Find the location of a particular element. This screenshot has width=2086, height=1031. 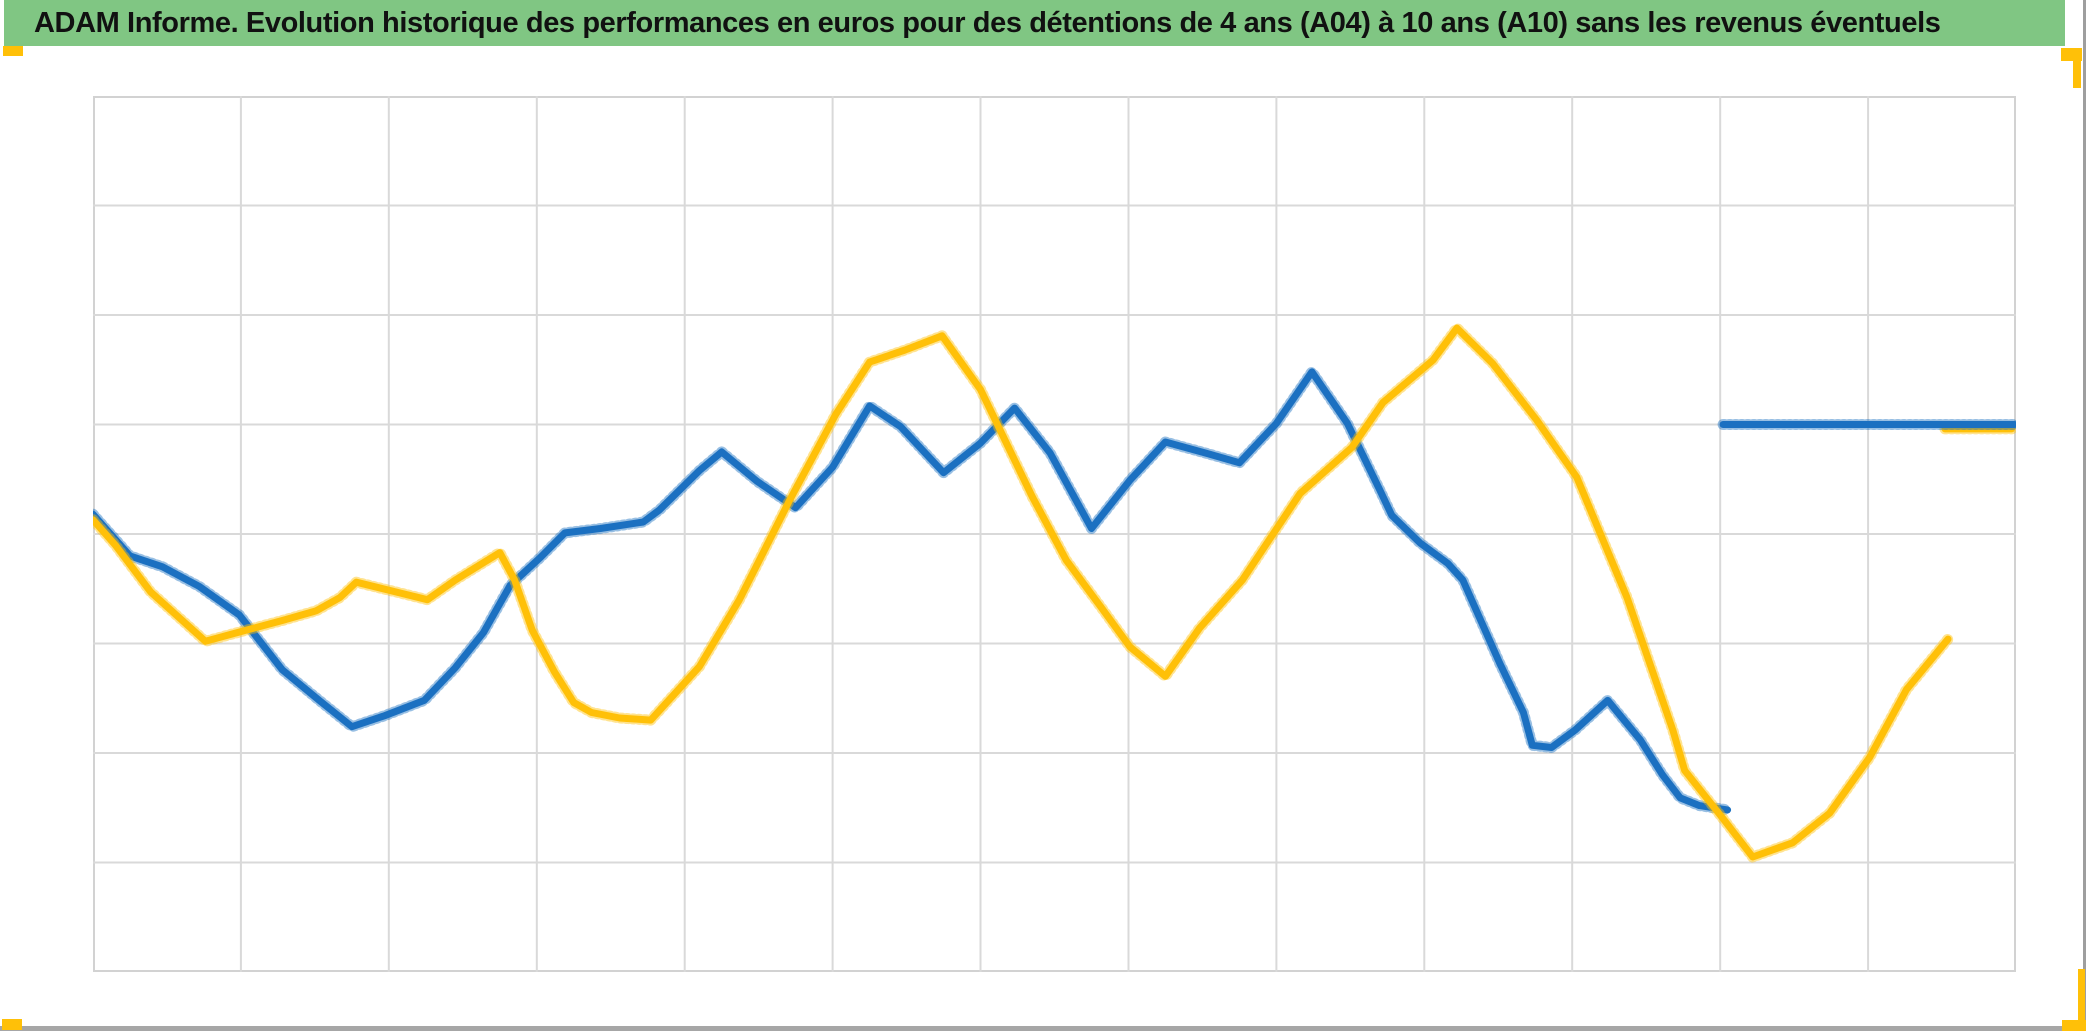

corner-accent-bottom-right-horizontal is located at coordinates (2074, 1025).